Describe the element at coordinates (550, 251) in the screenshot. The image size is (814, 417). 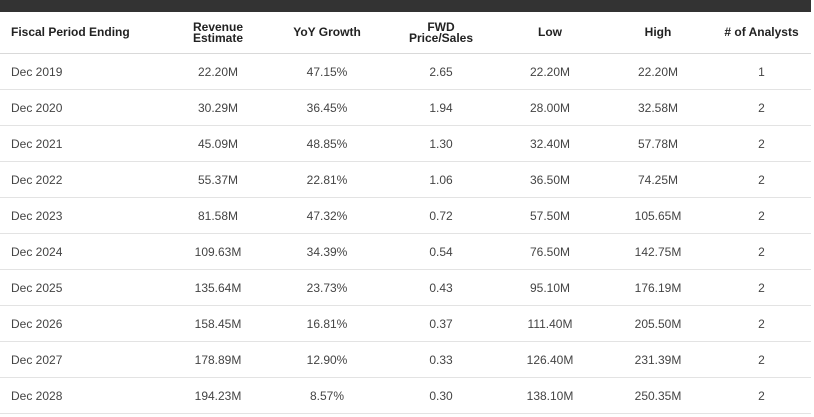
I see `cell-low: 76.50M` at that location.